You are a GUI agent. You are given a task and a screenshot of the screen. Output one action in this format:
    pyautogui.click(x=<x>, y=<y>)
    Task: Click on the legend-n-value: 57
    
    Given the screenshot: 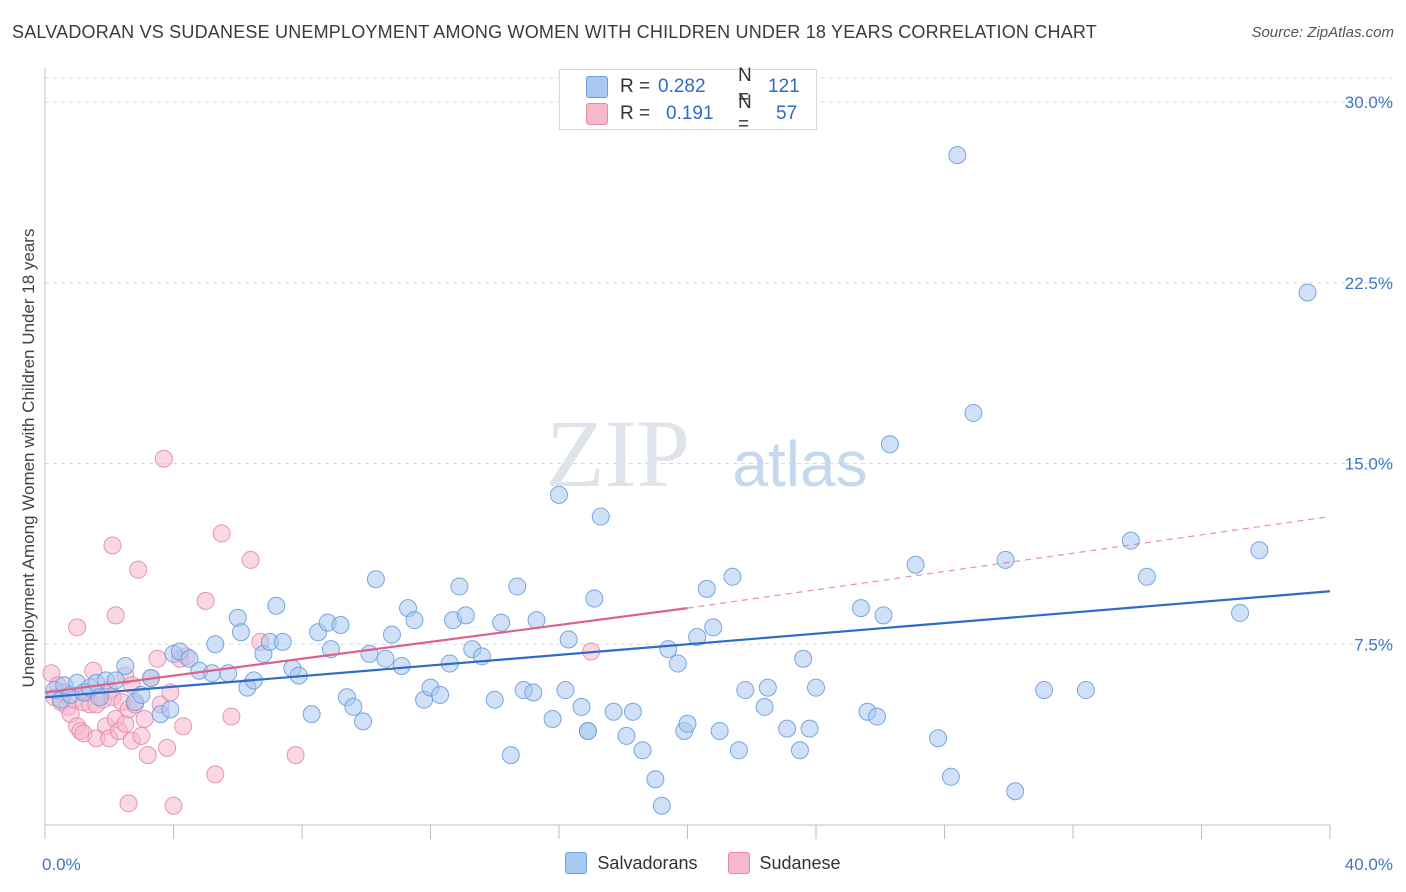 What is the action you would take?
    pyautogui.click(x=787, y=113)
    